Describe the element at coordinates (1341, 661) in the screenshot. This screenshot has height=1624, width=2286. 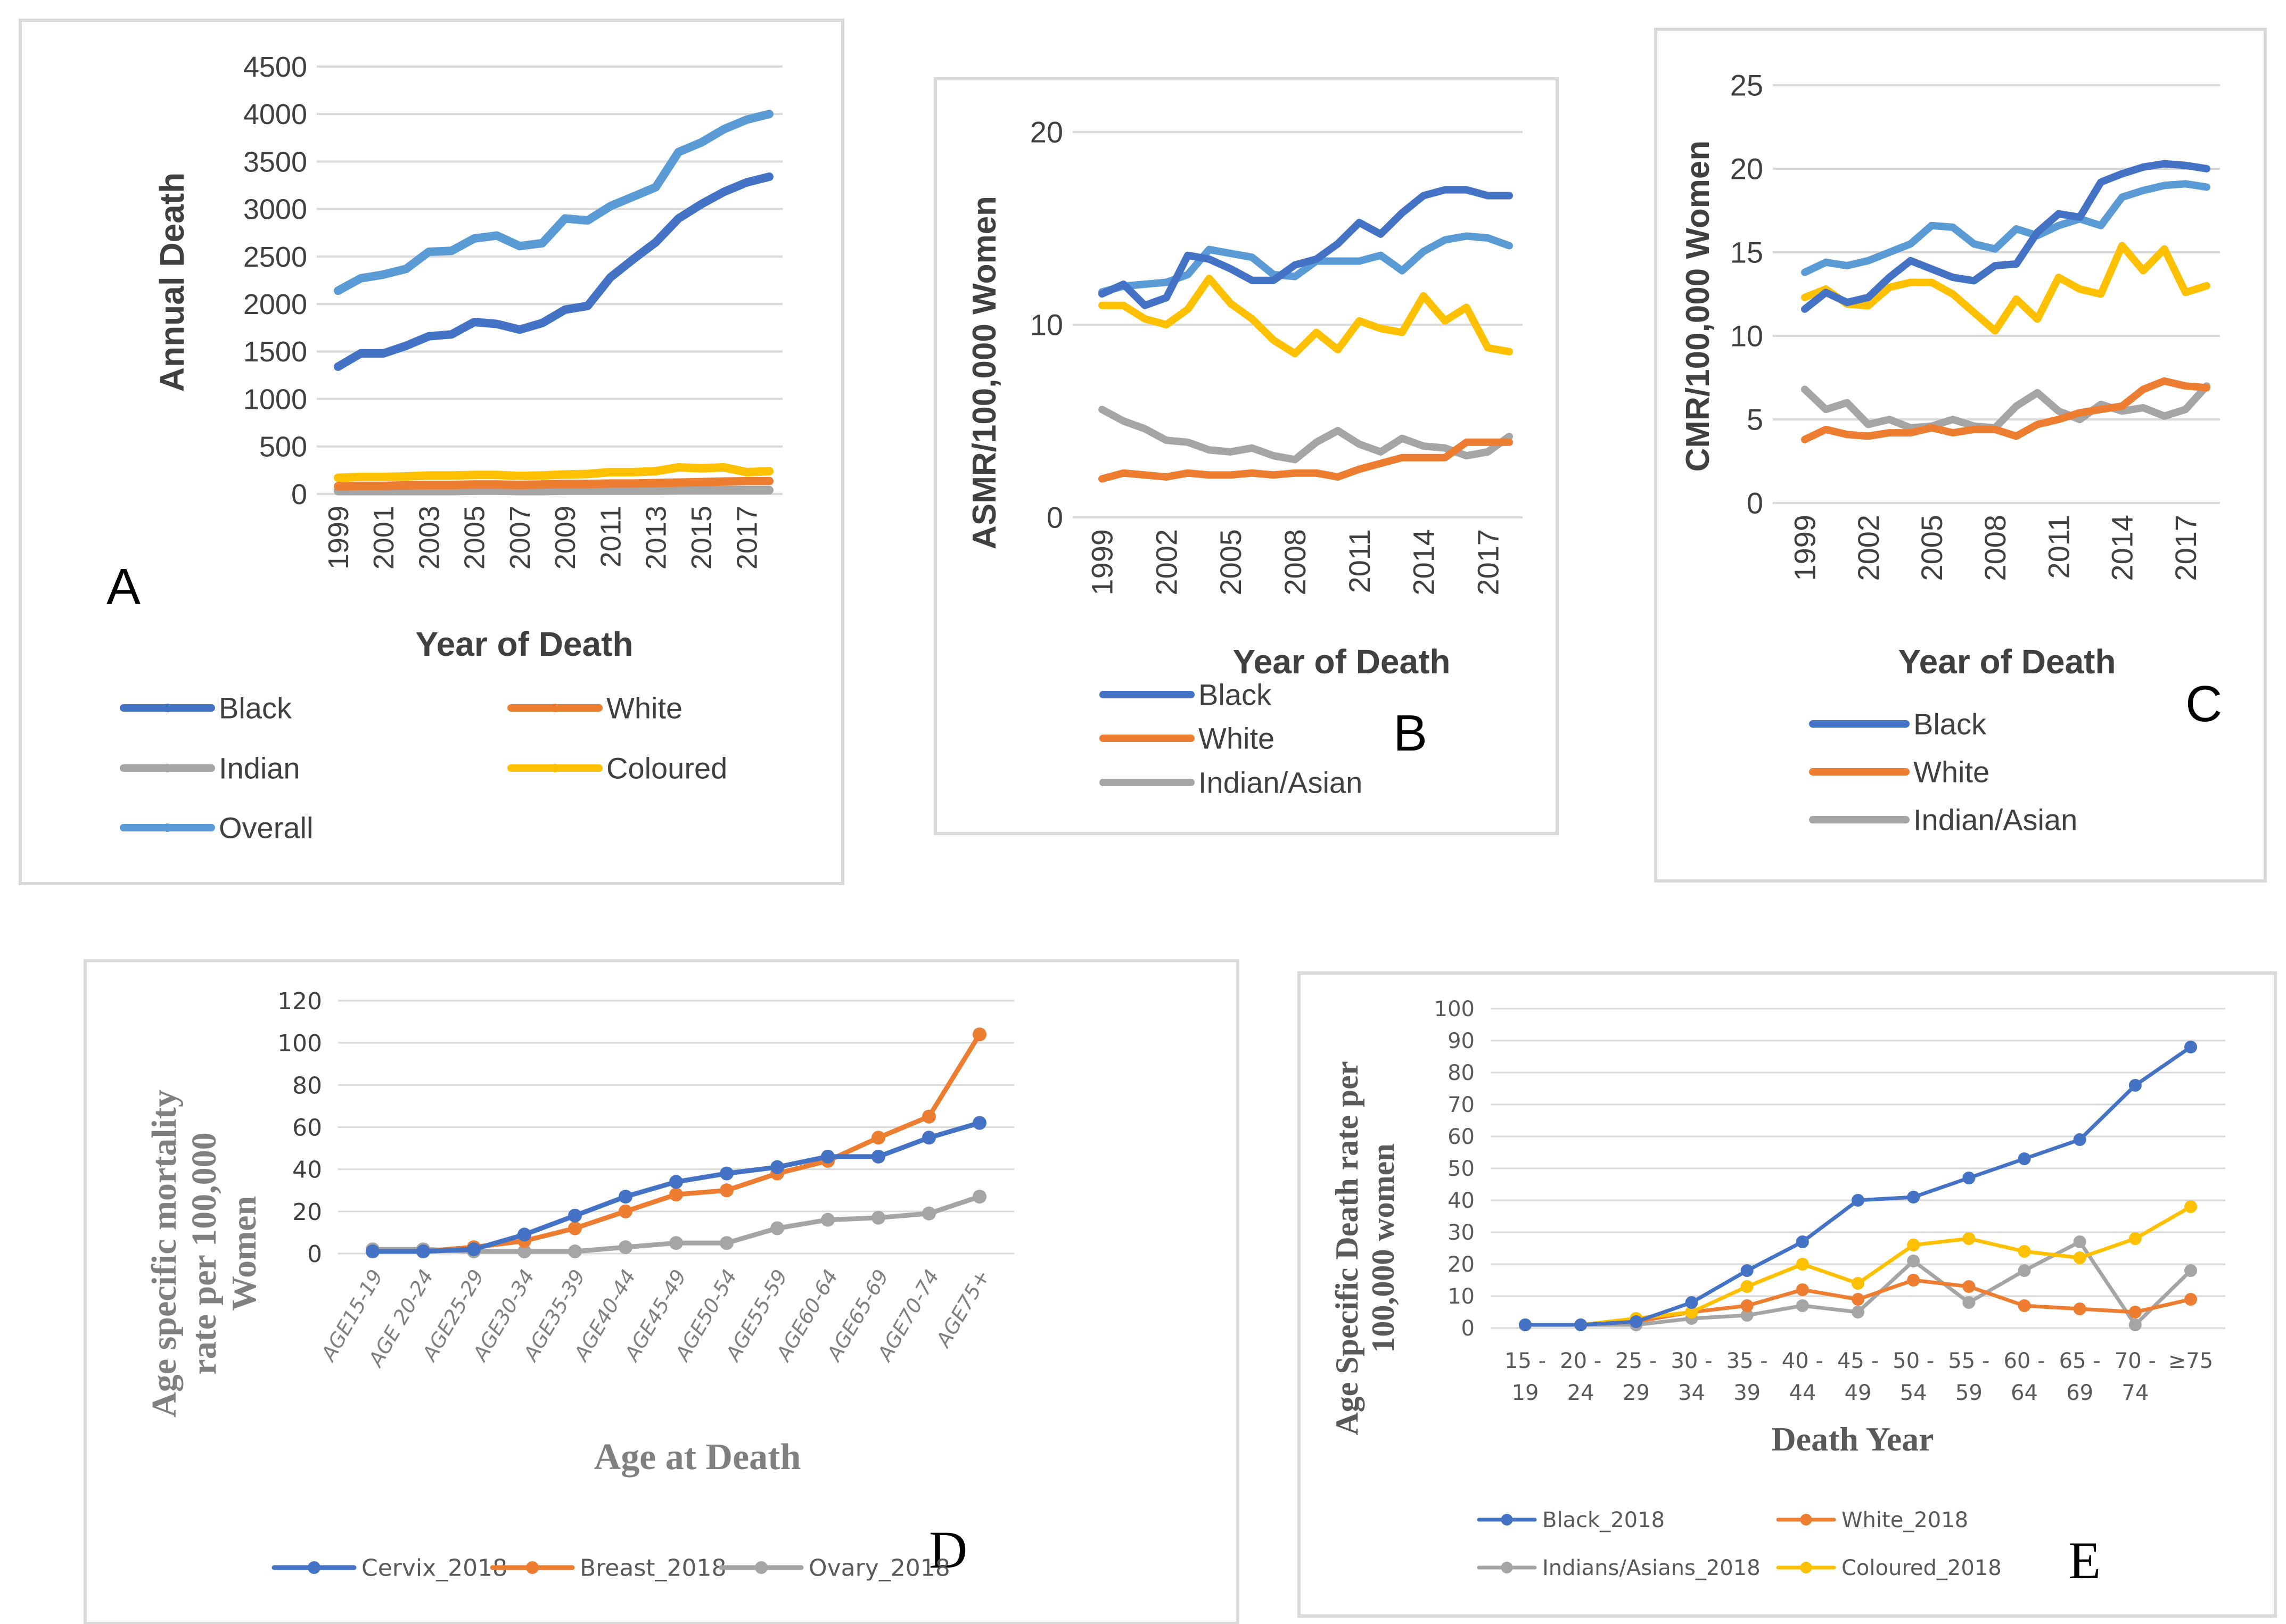
I see `panel-b-xlabel: Year of Death` at that location.